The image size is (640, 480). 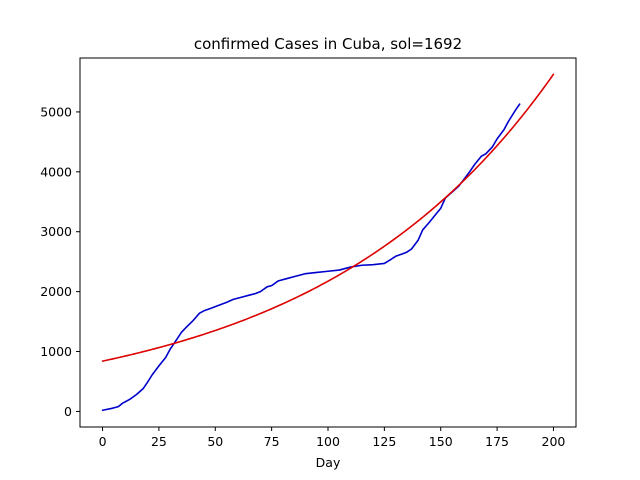 I want to click on y-tick-label: 1000, so click(x=56, y=351).